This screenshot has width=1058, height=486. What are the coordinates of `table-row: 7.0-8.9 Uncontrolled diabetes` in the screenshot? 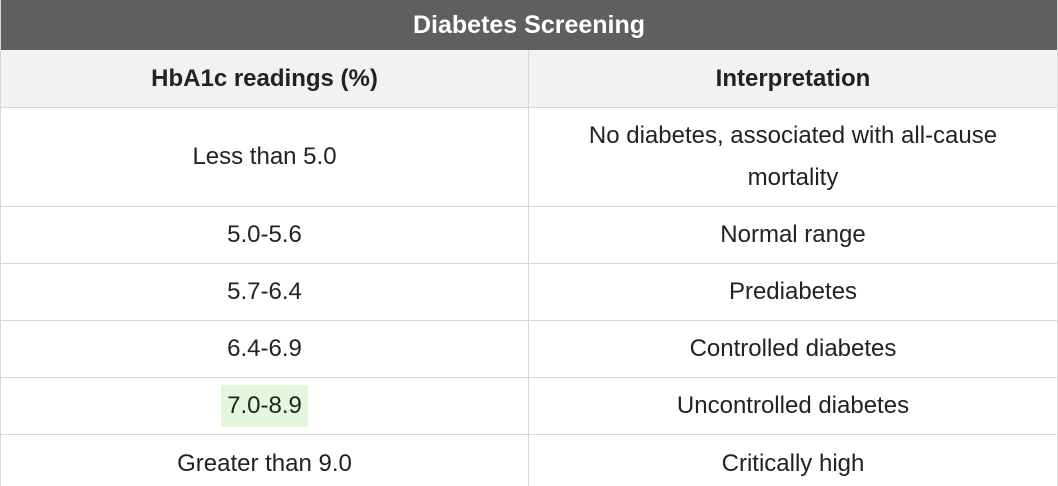 It's located at (529, 406).